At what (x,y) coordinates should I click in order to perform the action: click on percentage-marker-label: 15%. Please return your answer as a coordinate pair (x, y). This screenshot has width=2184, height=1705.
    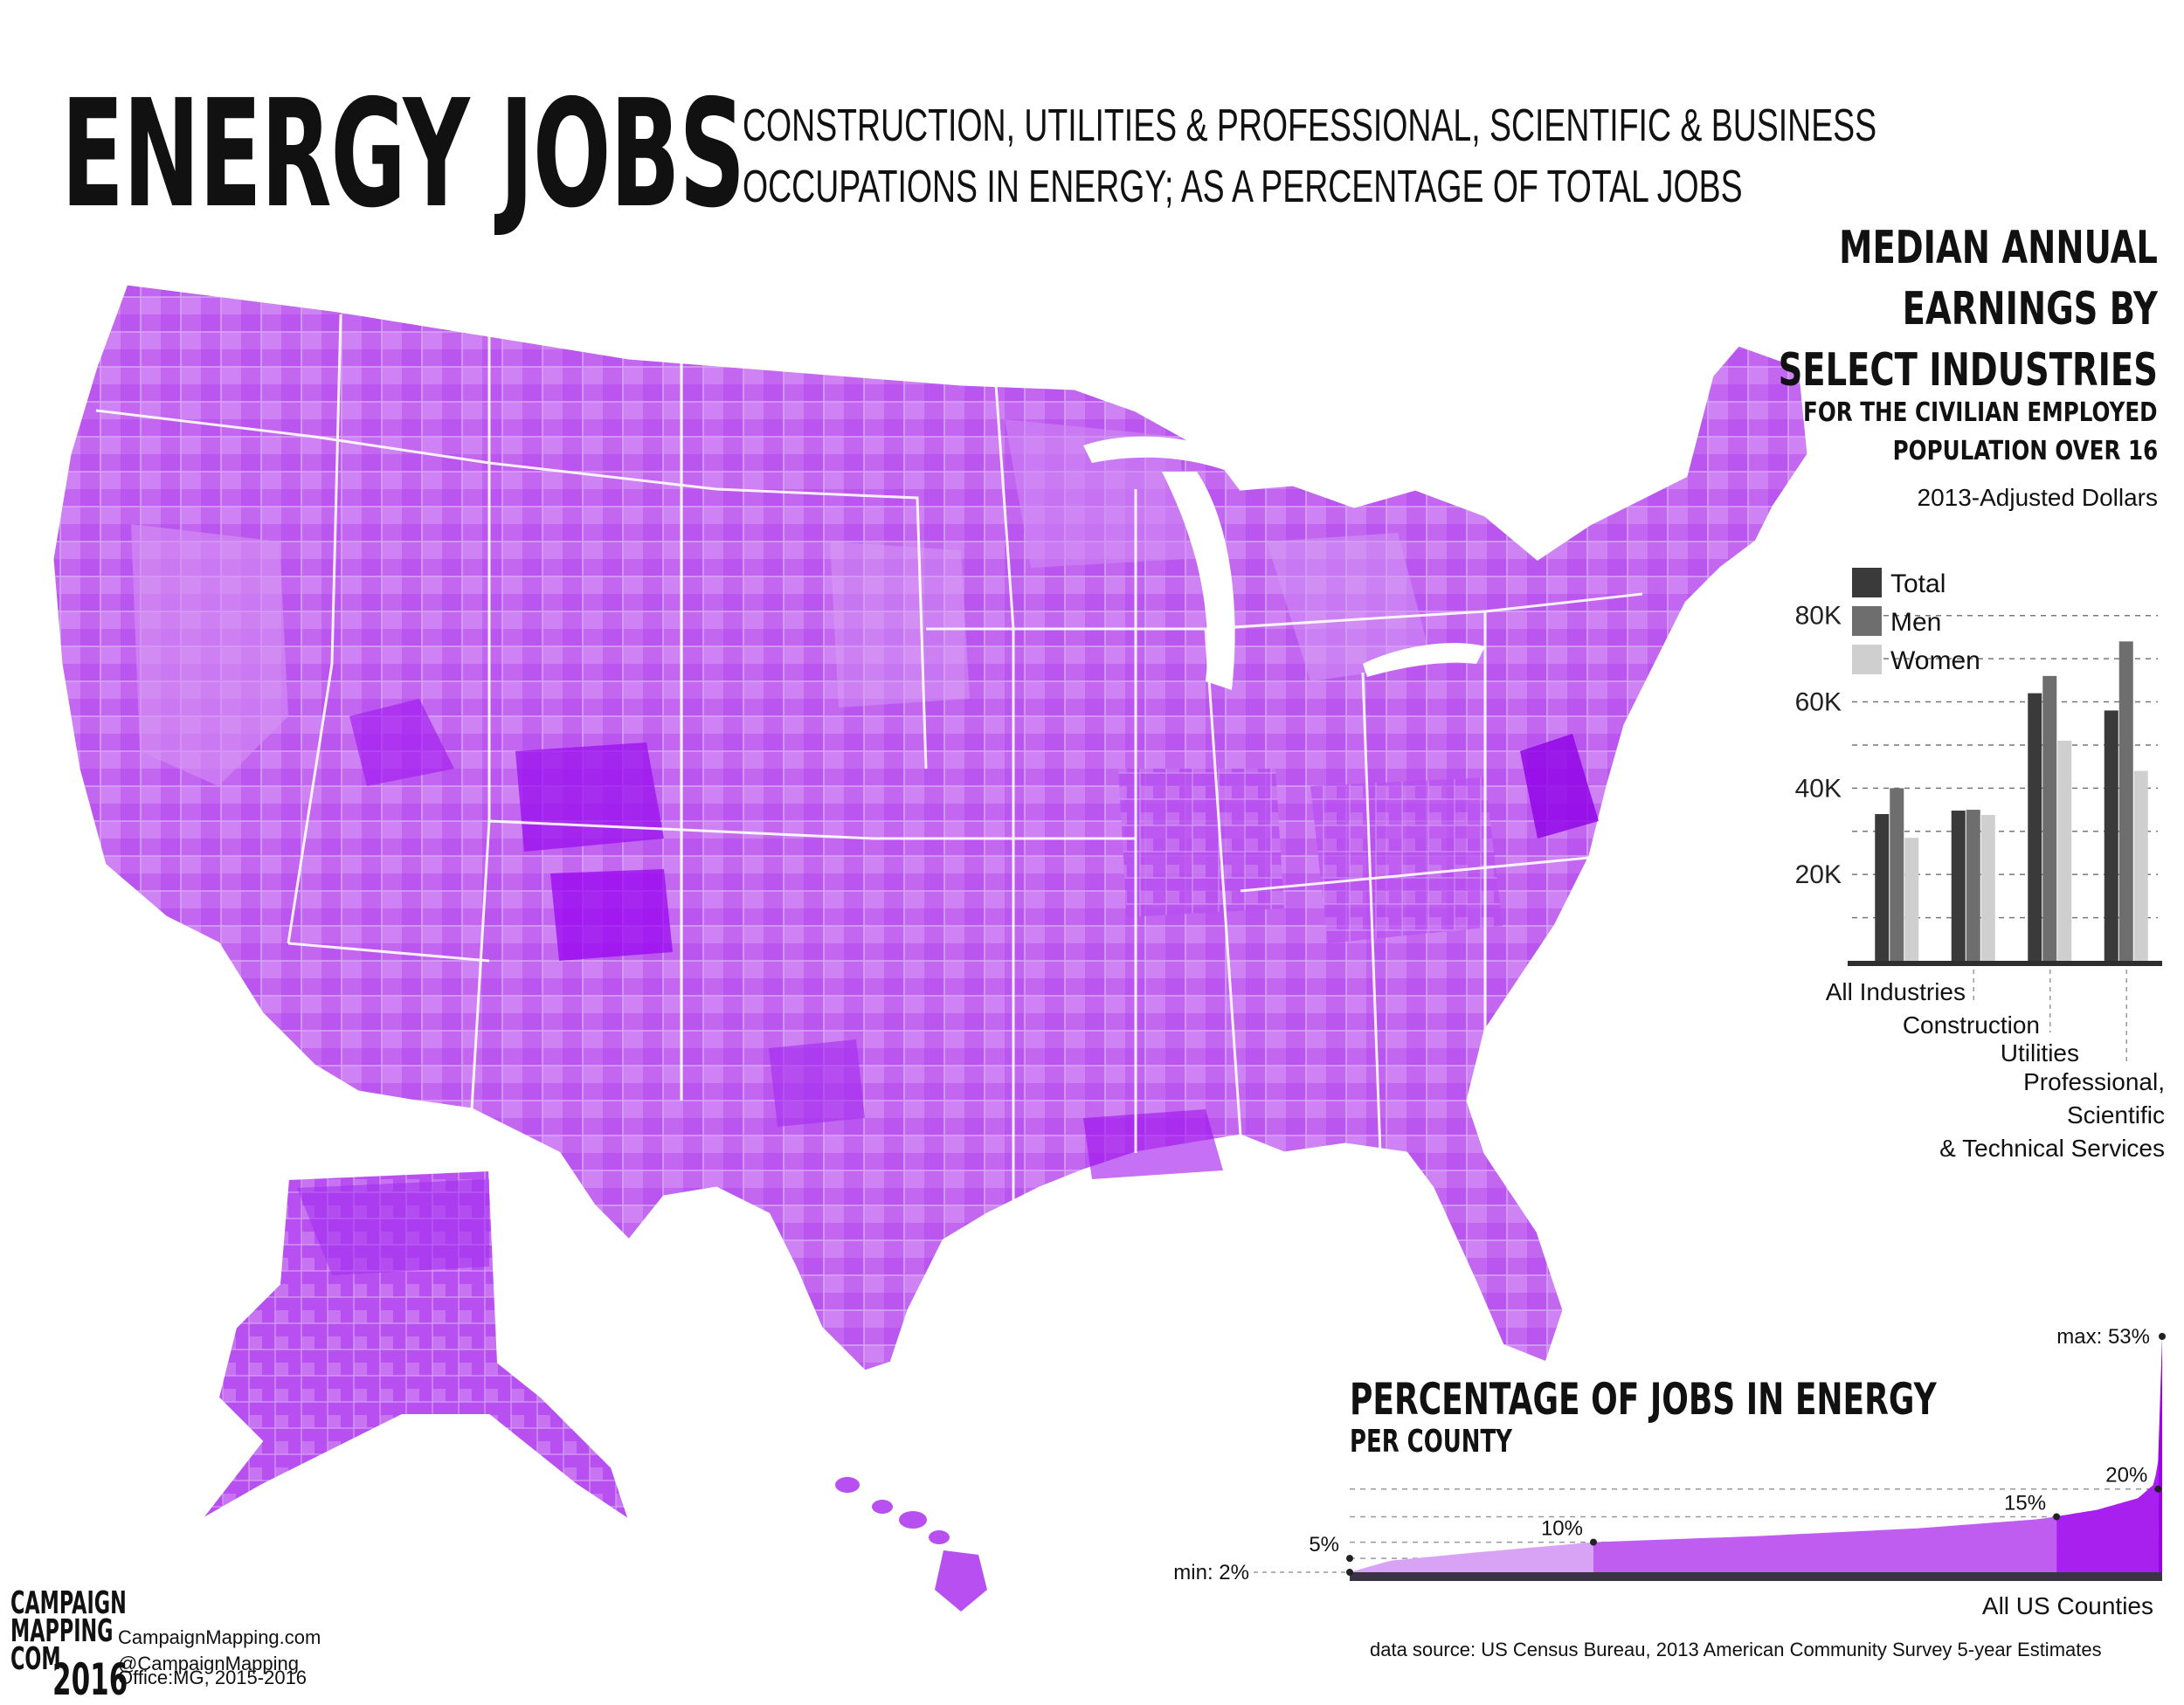
    Looking at the image, I should click on (2025, 1503).